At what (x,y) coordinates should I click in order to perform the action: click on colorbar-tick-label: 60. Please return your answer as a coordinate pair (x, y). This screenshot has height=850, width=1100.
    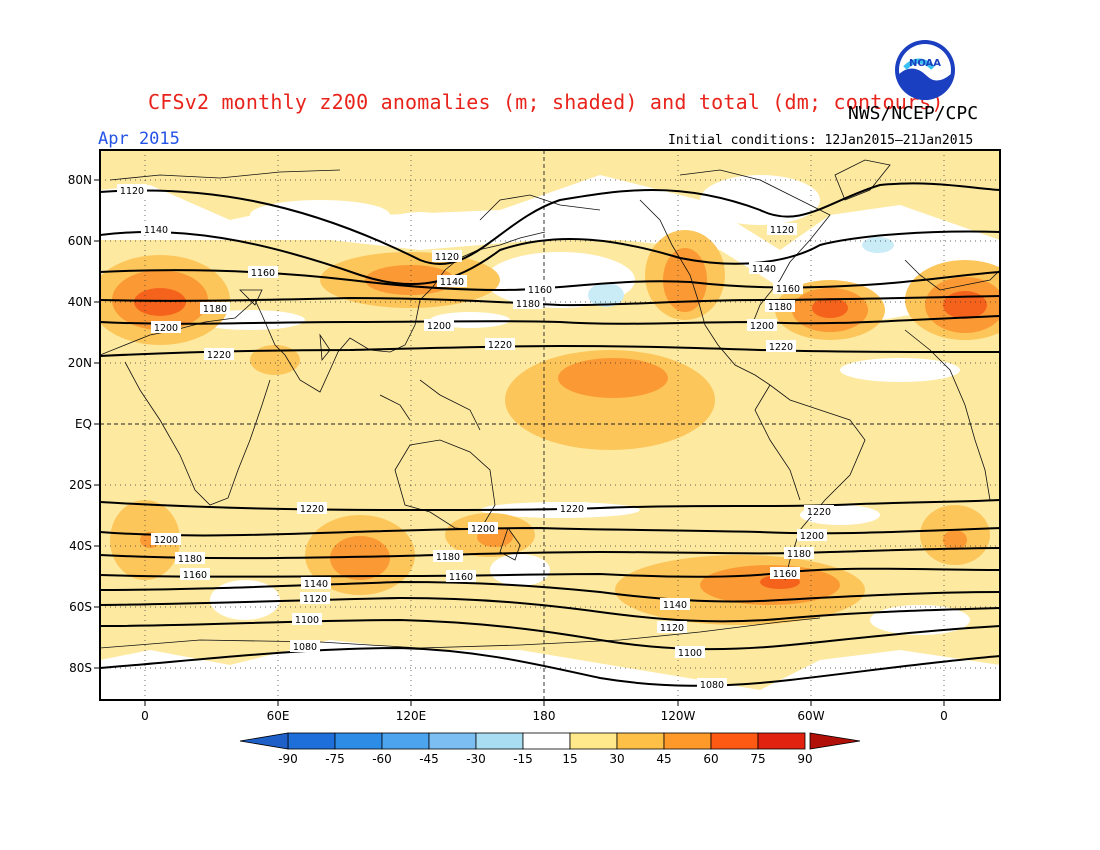
    Looking at the image, I should click on (710, 759).